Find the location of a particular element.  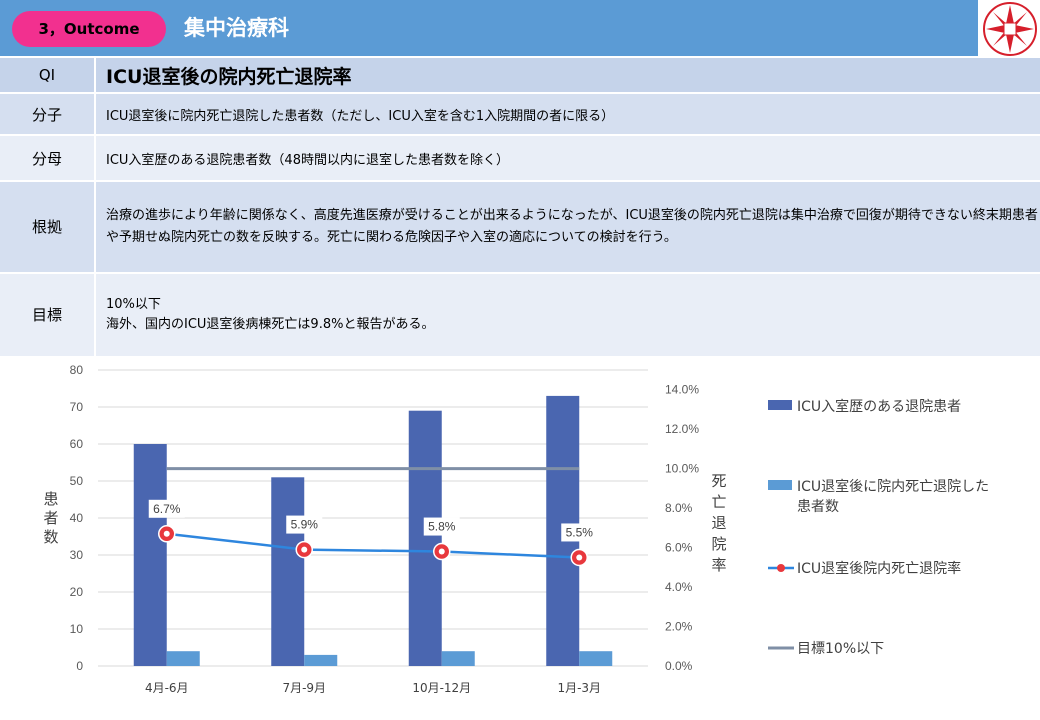

y-tick-label: 30 is located at coordinates (77, 555).